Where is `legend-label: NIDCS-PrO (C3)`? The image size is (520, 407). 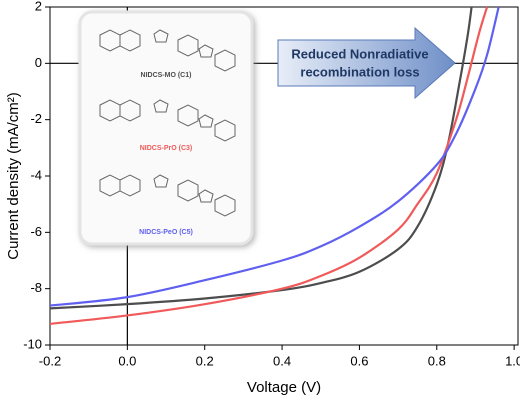 legend-label: NIDCS-PrO (C3) is located at coordinates (166, 148).